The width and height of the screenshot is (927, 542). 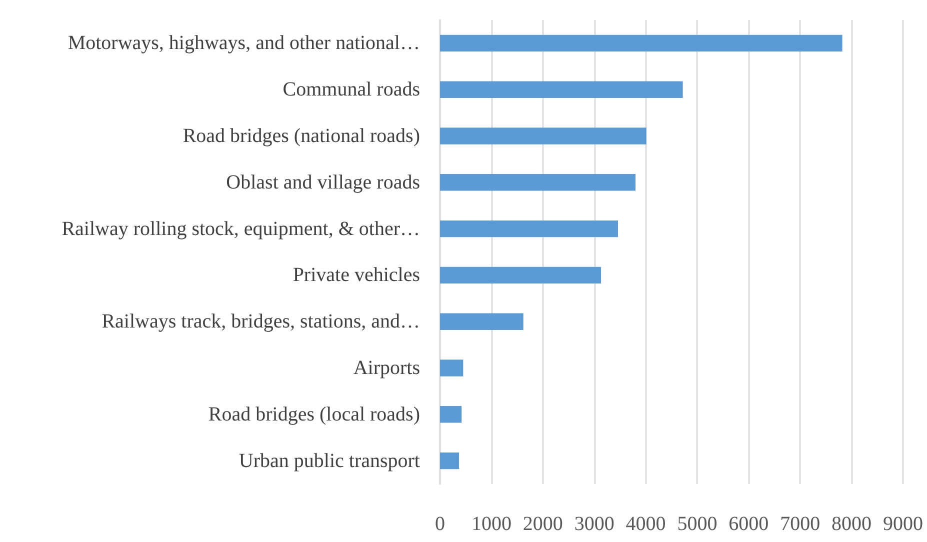 I want to click on x-tick-label: 6000, so click(x=748, y=524).